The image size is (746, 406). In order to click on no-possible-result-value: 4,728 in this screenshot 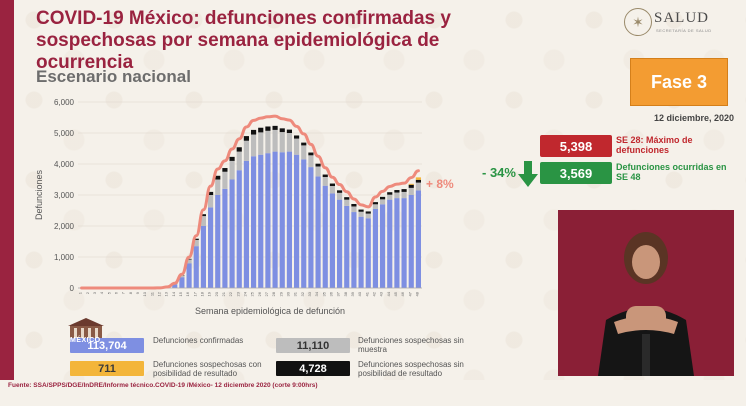, I will do `click(313, 368)`.